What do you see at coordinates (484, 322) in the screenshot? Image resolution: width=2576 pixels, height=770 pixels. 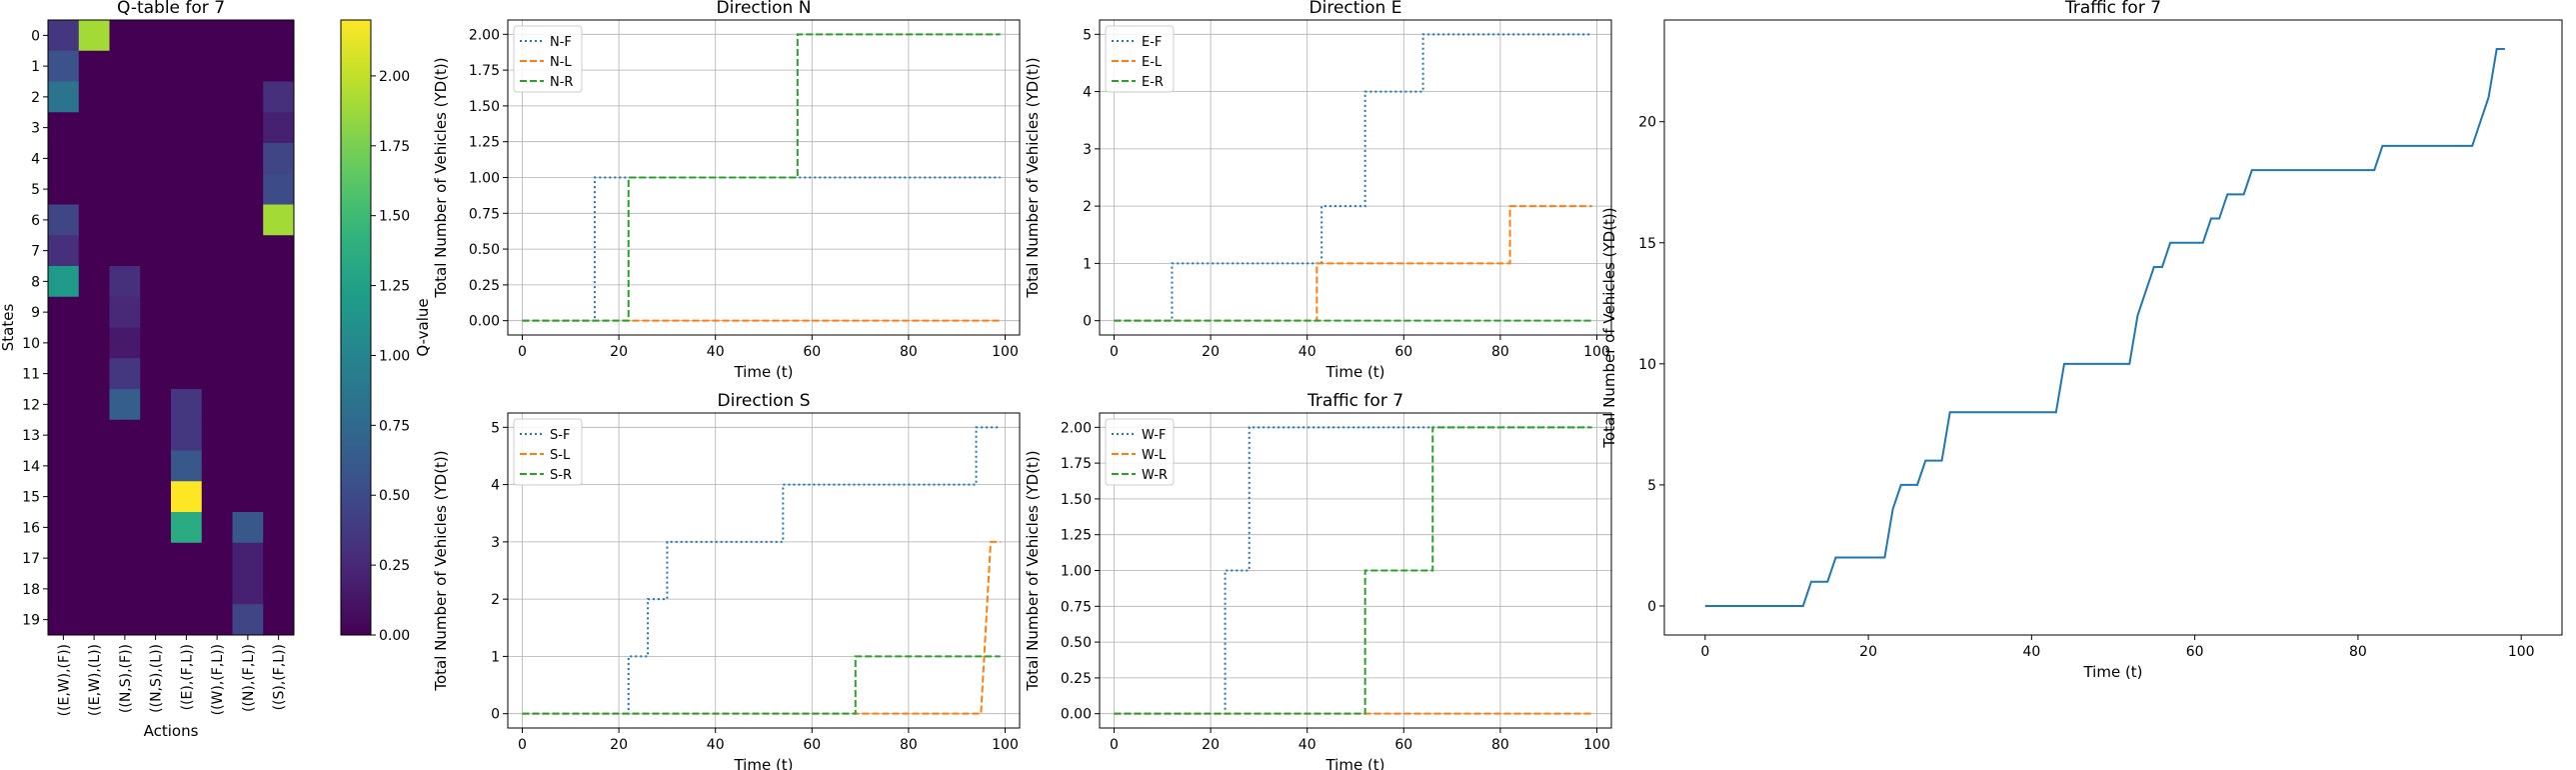 I see `y-tick-label: 0.00` at bounding box center [484, 322].